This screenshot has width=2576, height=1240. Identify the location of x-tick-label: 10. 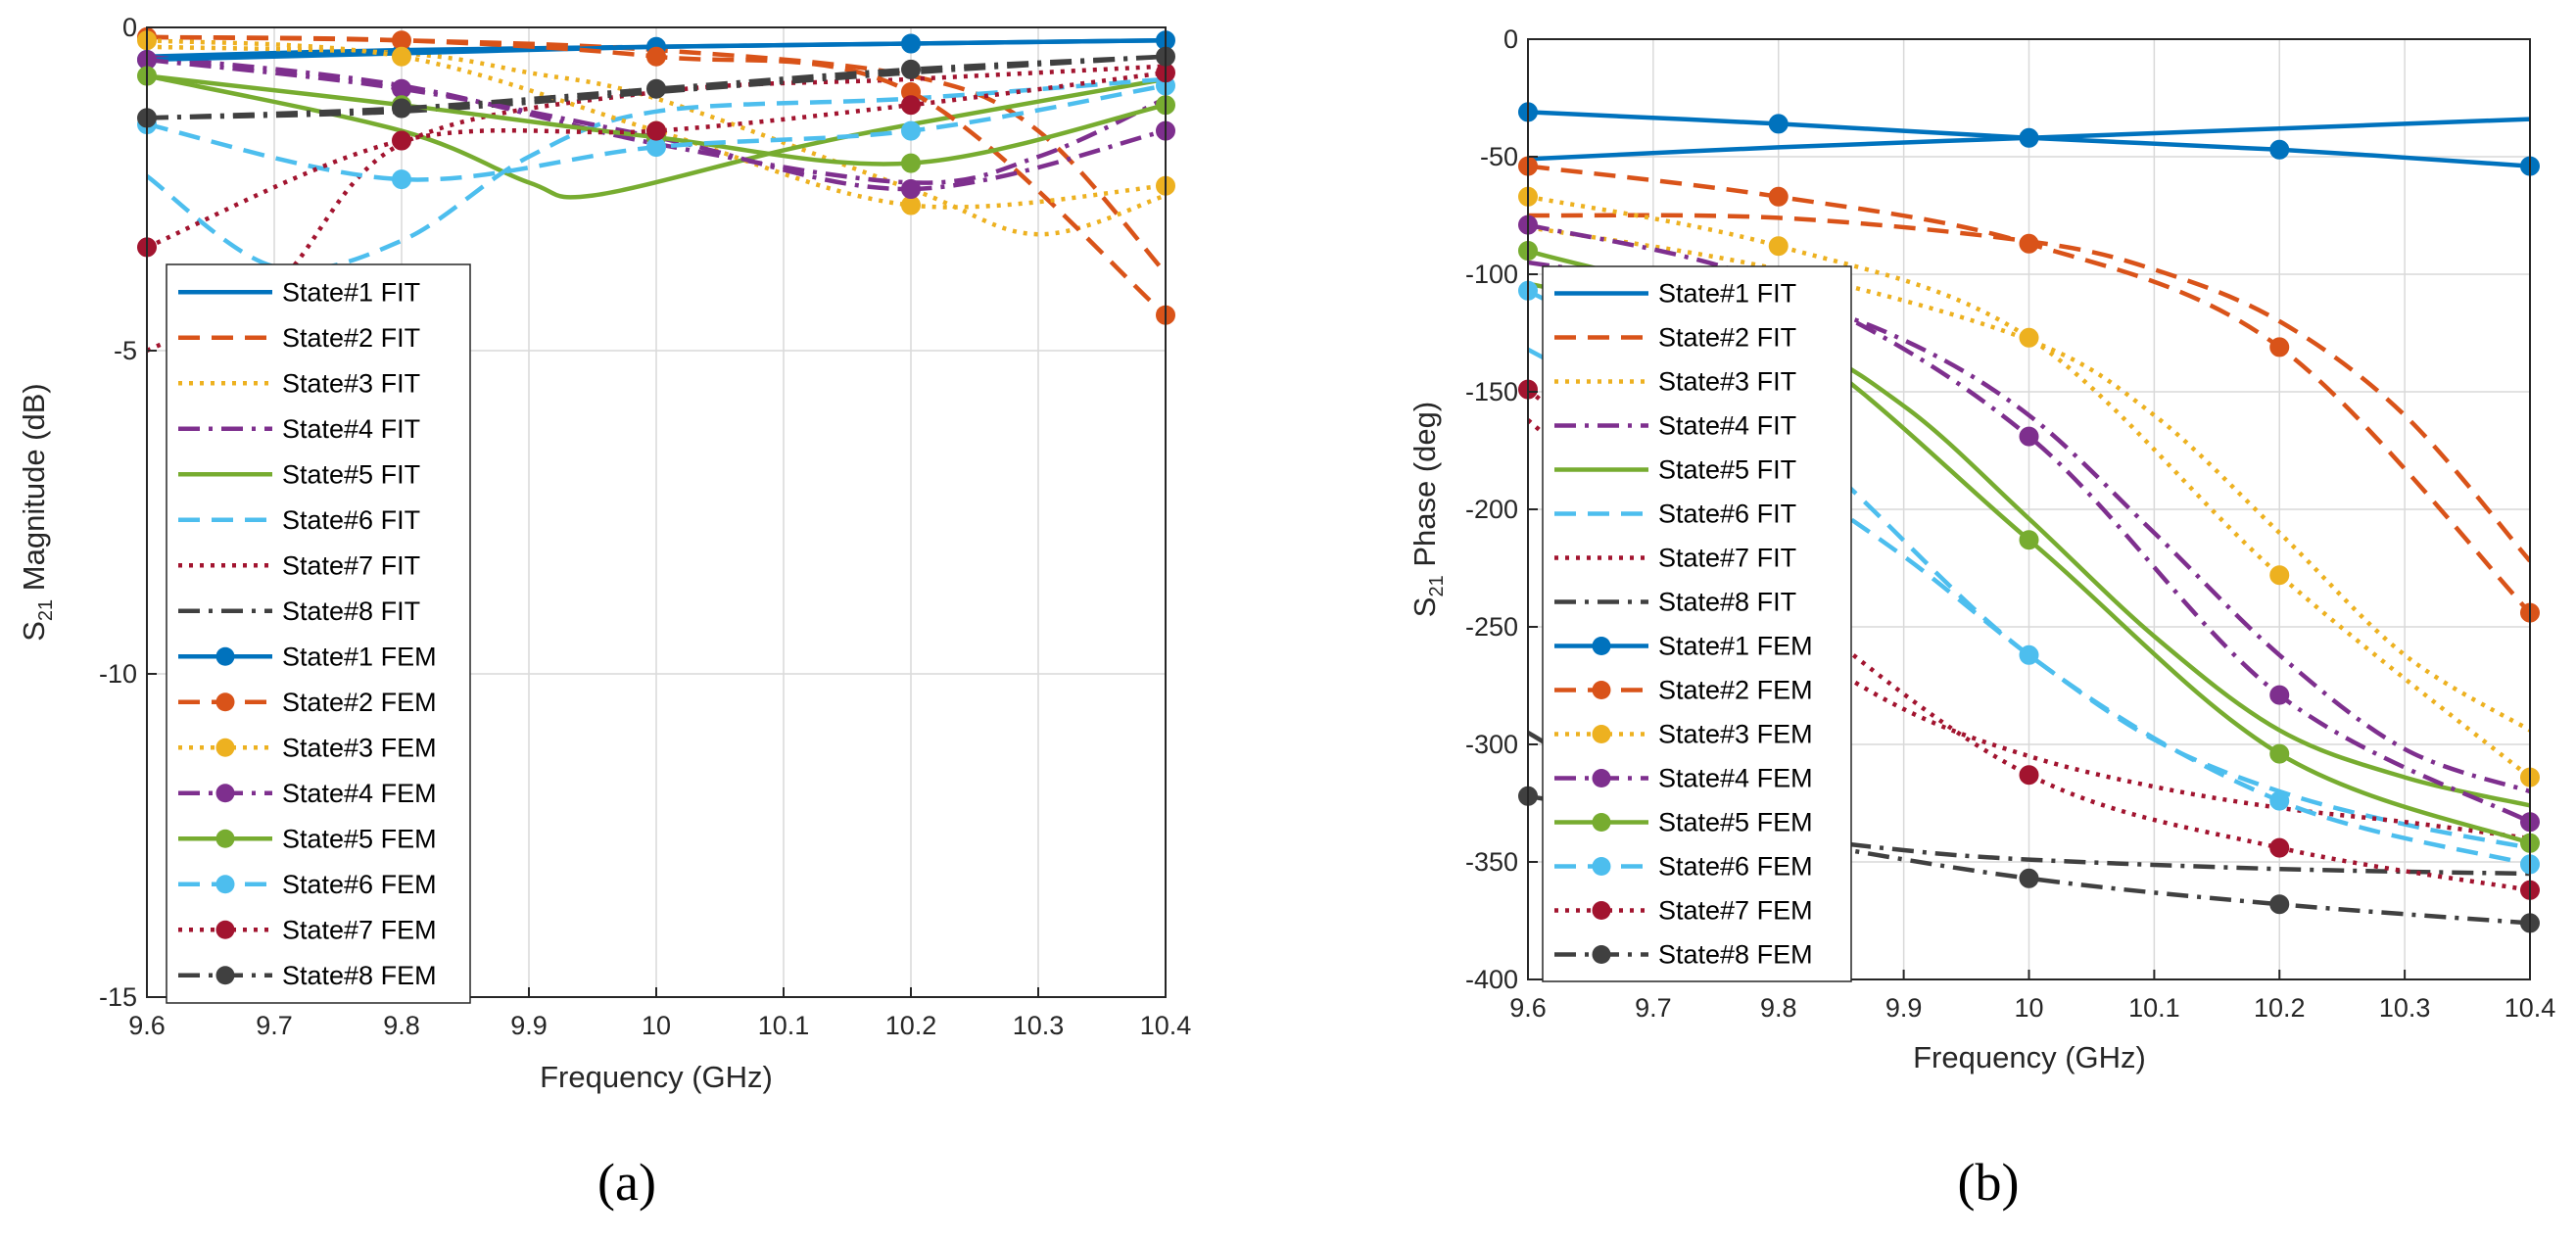
(656, 1025).